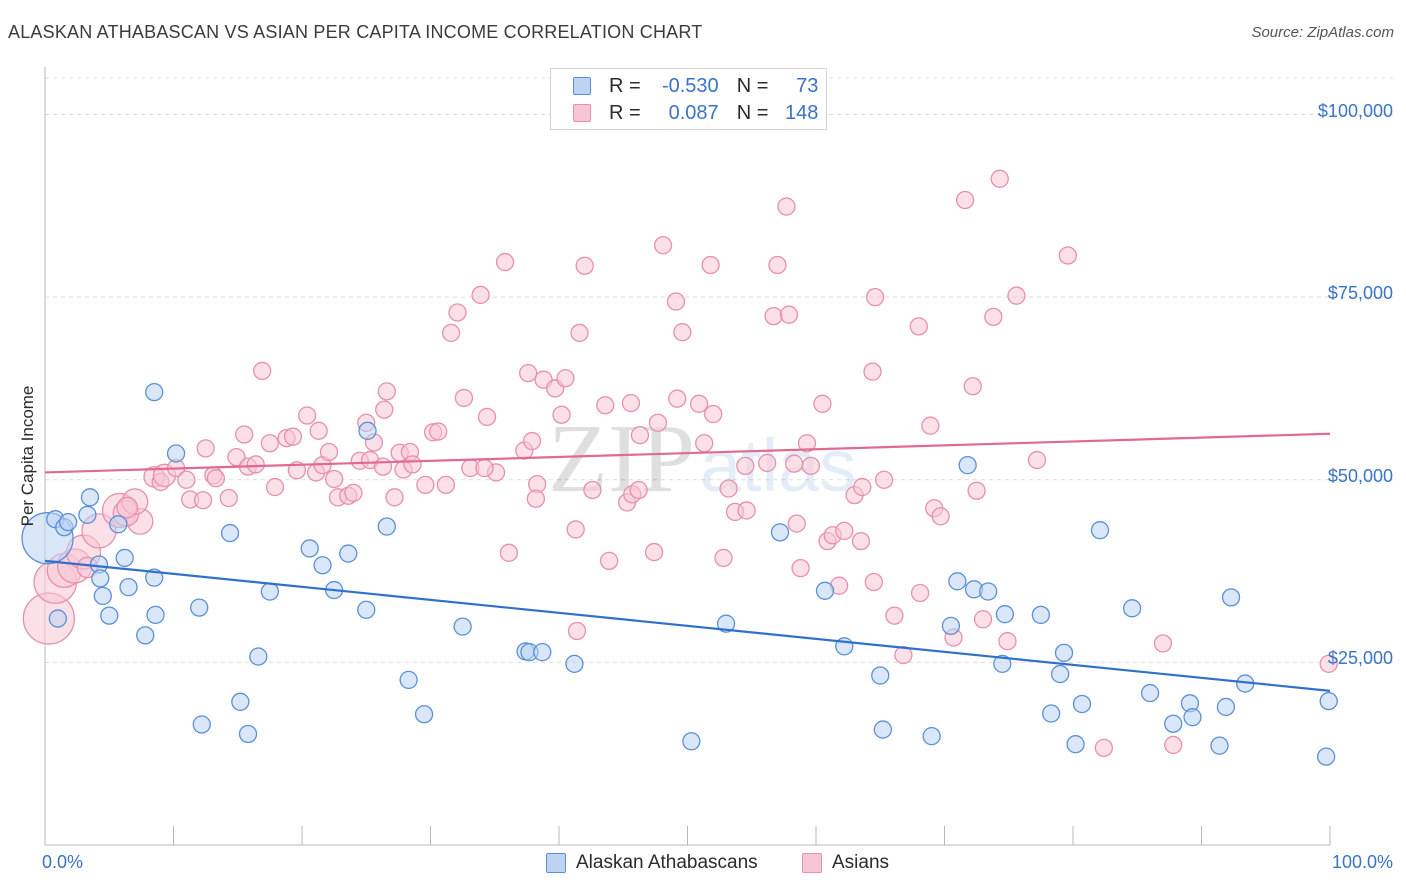 Image resolution: width=1406 pixels, height=892 pixels. I want to click on series-legend: Alaskan Athabascans Asians, so click(703, 865).